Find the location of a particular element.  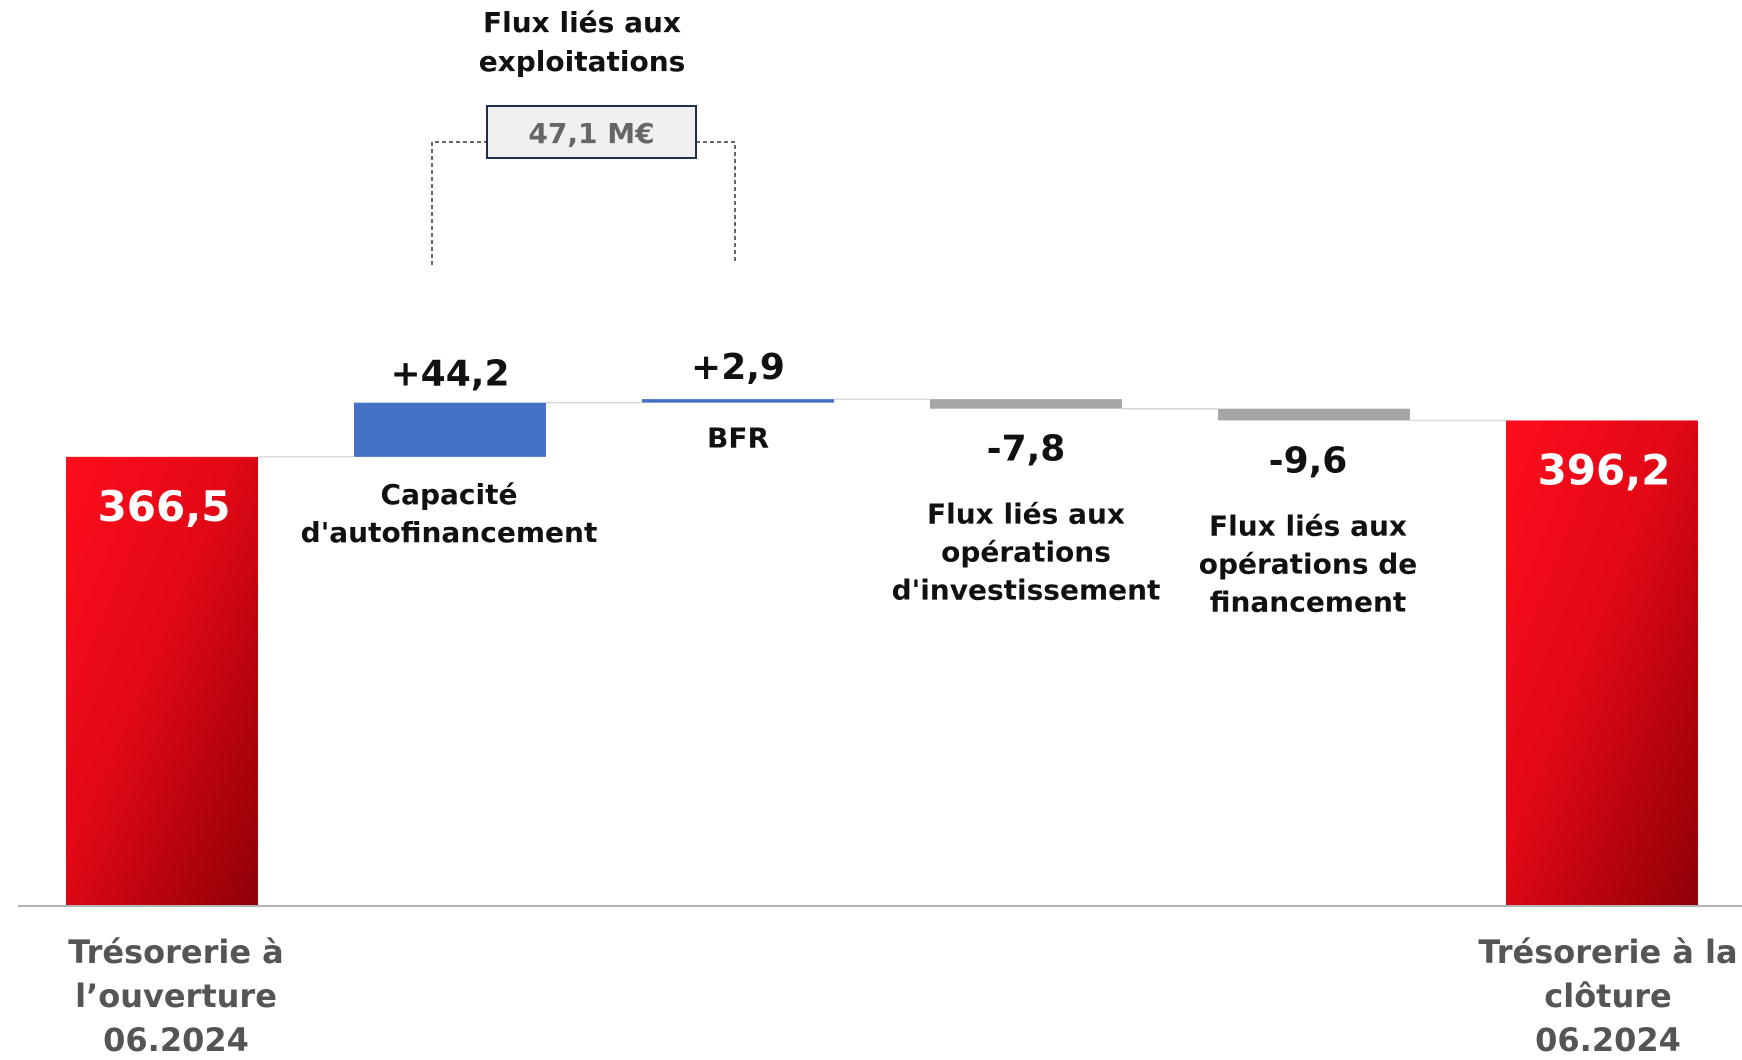

category-label-opening: l’ouverture is located at coordinates (176, 996).